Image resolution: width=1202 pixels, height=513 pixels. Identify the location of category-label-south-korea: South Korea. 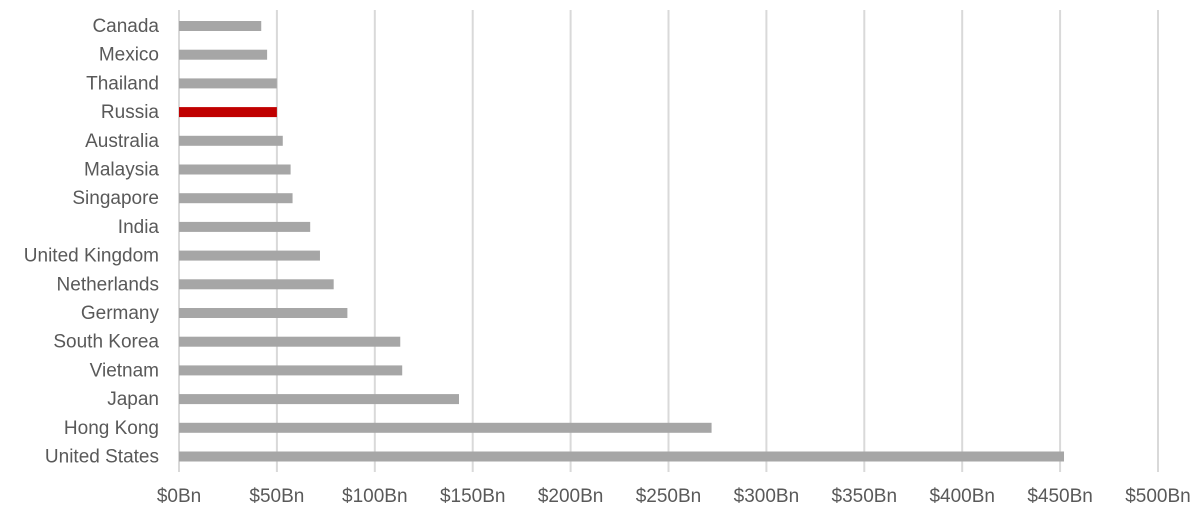
(106, 342).